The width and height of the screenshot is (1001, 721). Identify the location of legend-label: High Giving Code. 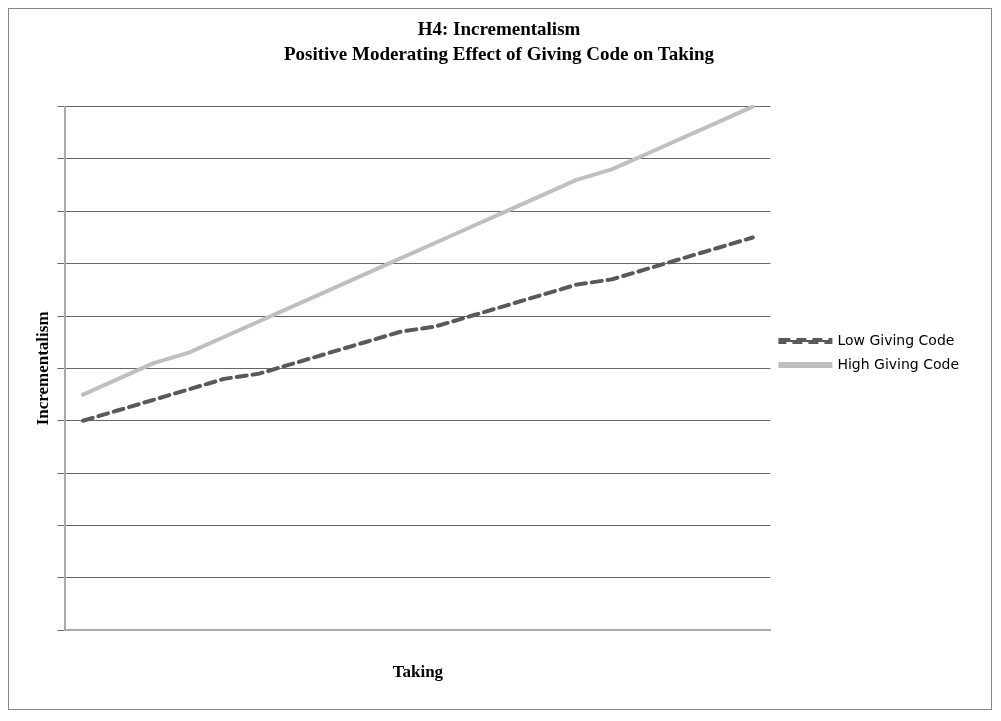
(898, 363).